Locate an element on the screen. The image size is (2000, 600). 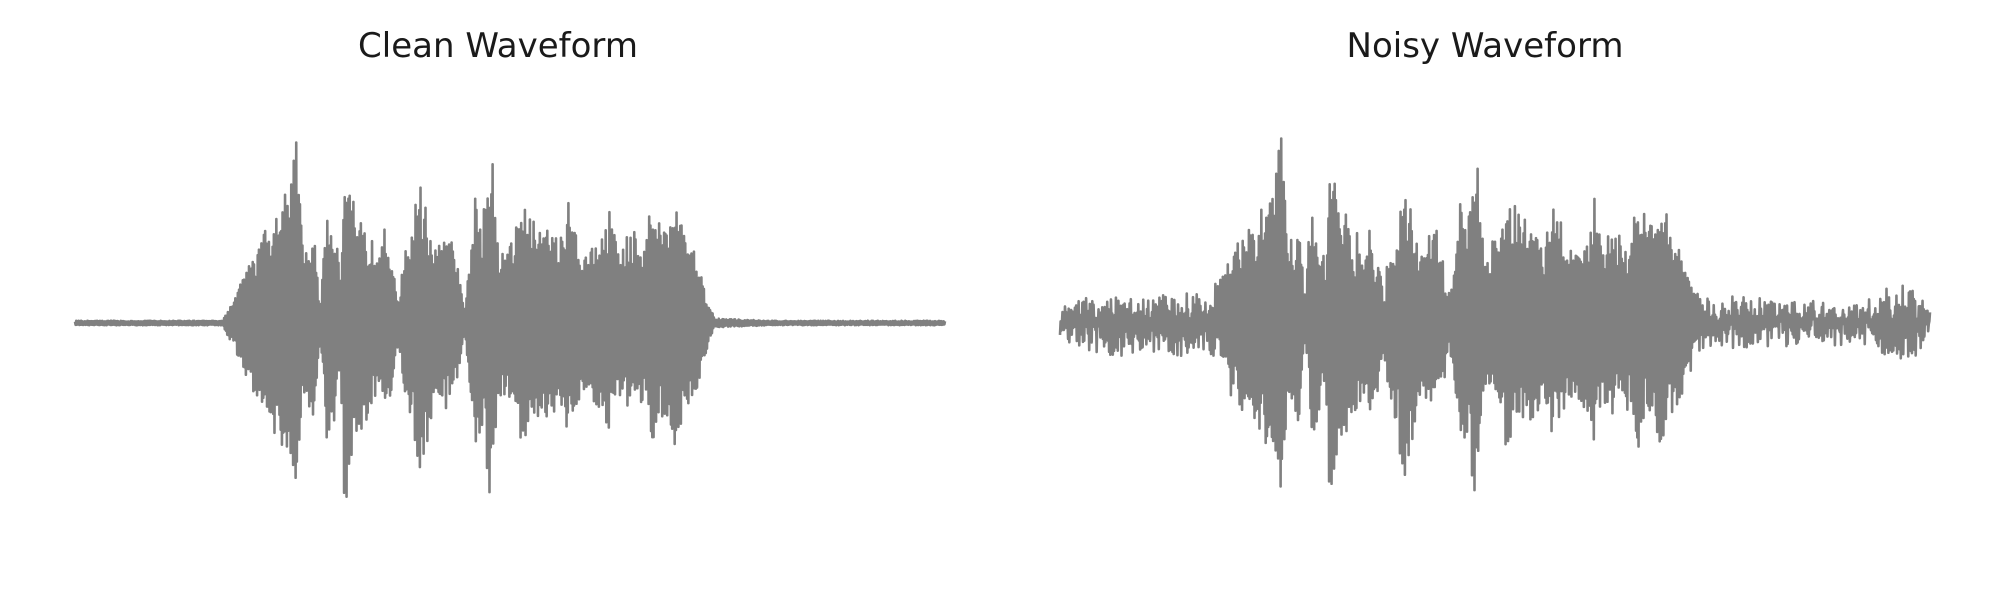
clean-waveform-title: Clean Waveform is located at coordinates (498, 46).